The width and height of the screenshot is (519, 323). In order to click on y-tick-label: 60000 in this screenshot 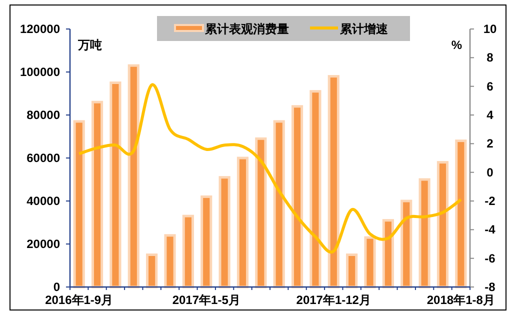, I will do `click(43, 158)`.